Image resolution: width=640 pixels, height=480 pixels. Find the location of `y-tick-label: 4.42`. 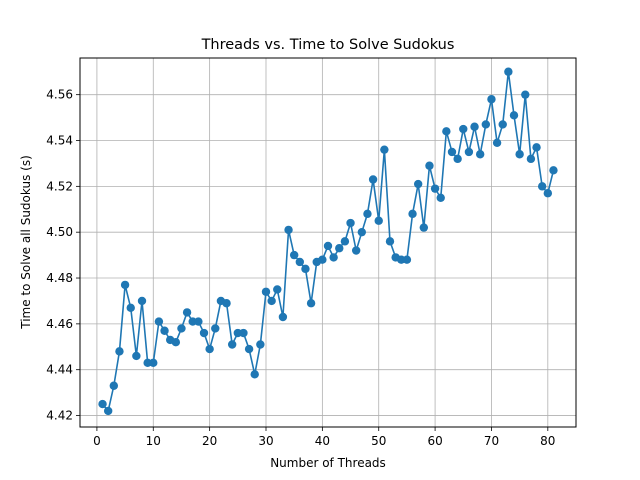

y-tick-label: 4.42 is located at coordinates (59, 416).